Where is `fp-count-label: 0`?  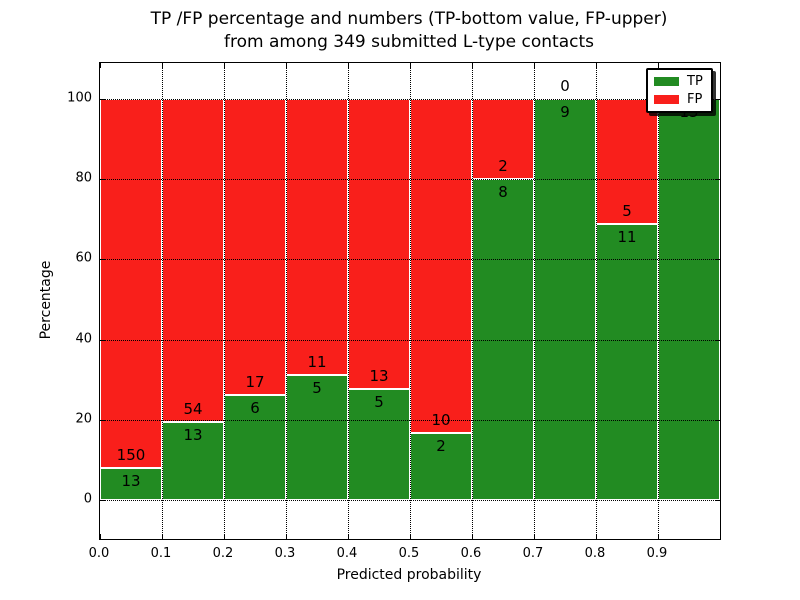
fp-count-label: 0 is located at coordinates (565, 86).